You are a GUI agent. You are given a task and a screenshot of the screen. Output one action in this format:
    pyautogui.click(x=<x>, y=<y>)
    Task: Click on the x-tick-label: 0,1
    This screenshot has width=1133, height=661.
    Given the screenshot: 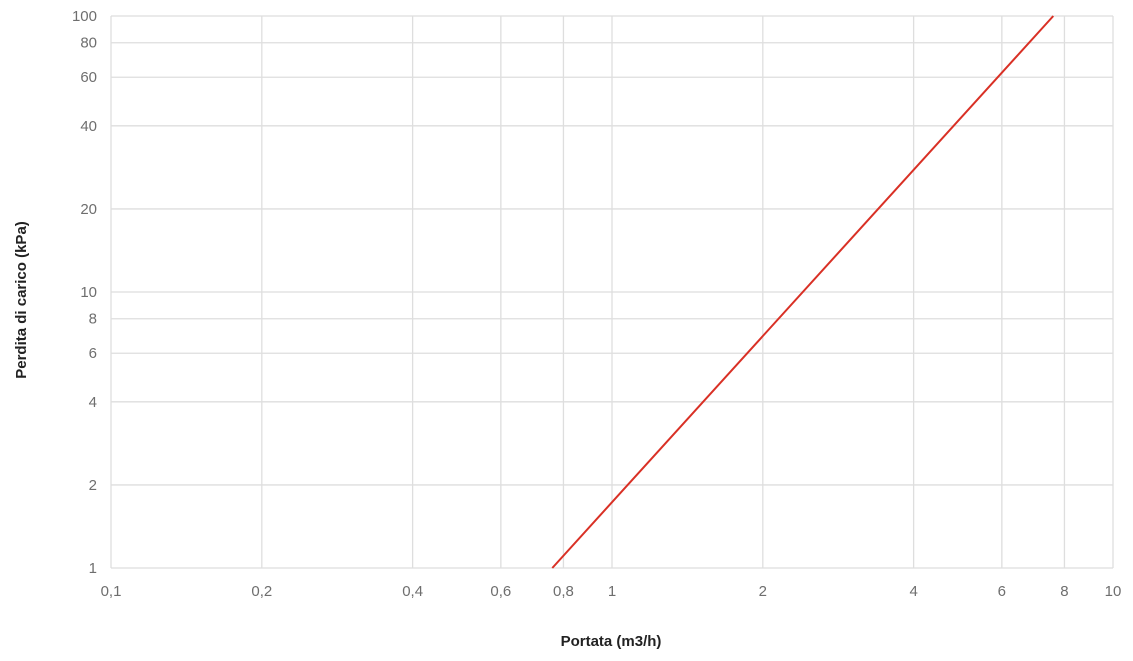 What is the action you would take?
    pyautogui.click(x=111, y=591)
    